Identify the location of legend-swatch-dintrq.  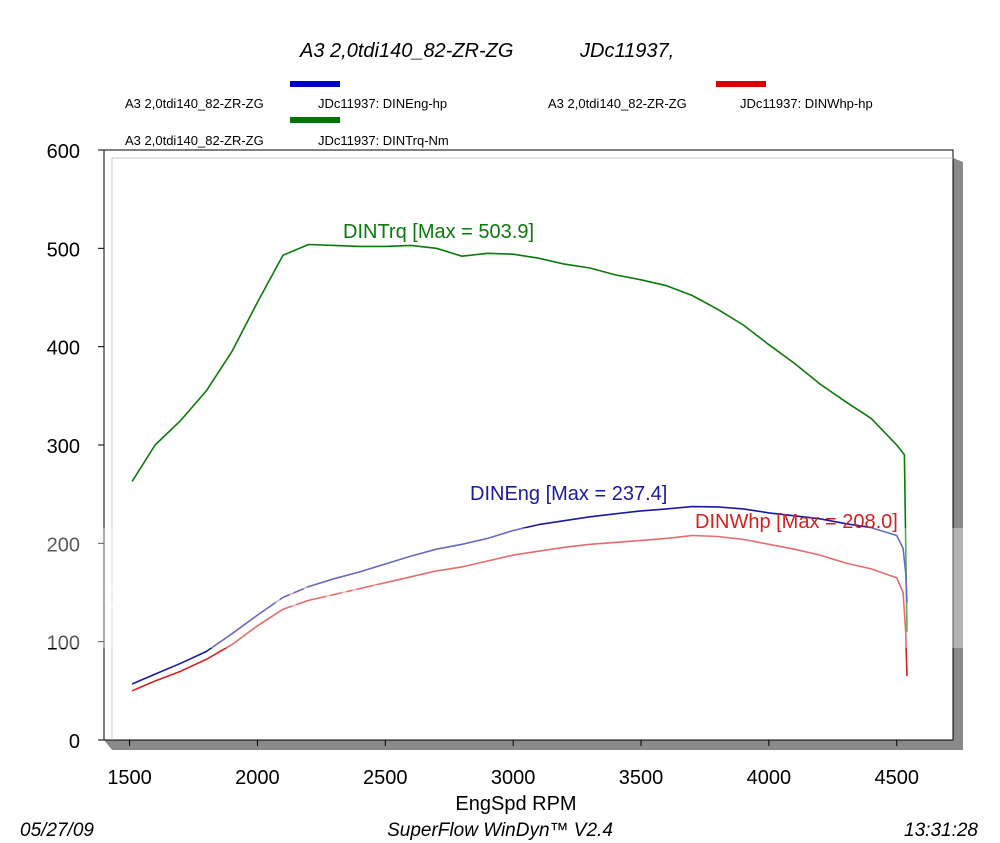
(315, 120).